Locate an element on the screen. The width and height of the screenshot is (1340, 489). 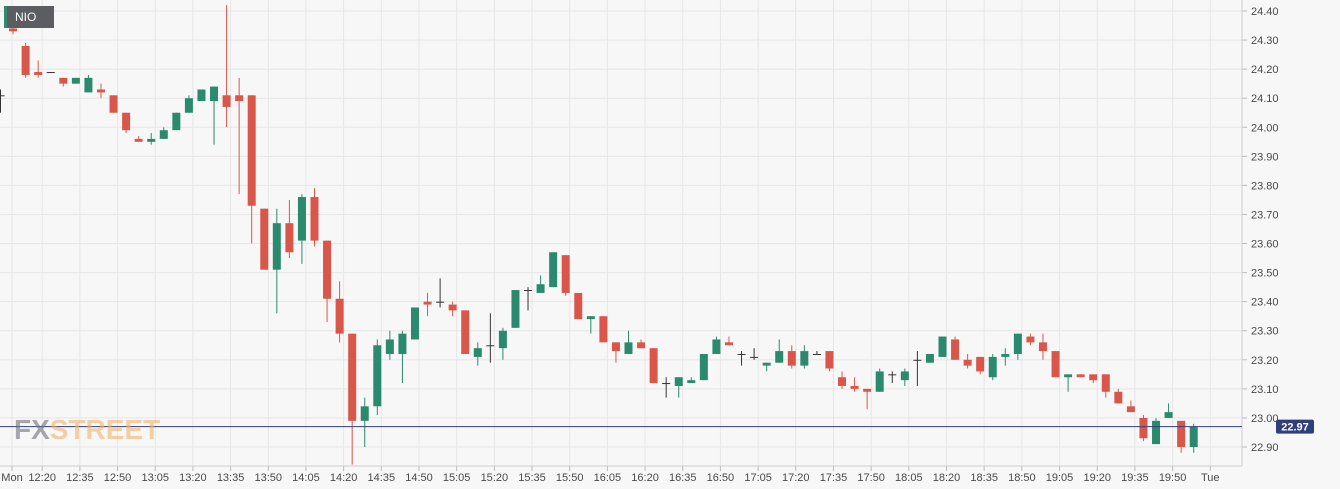
time-tick-label: 14:50 is located at coordinates (419, 478).